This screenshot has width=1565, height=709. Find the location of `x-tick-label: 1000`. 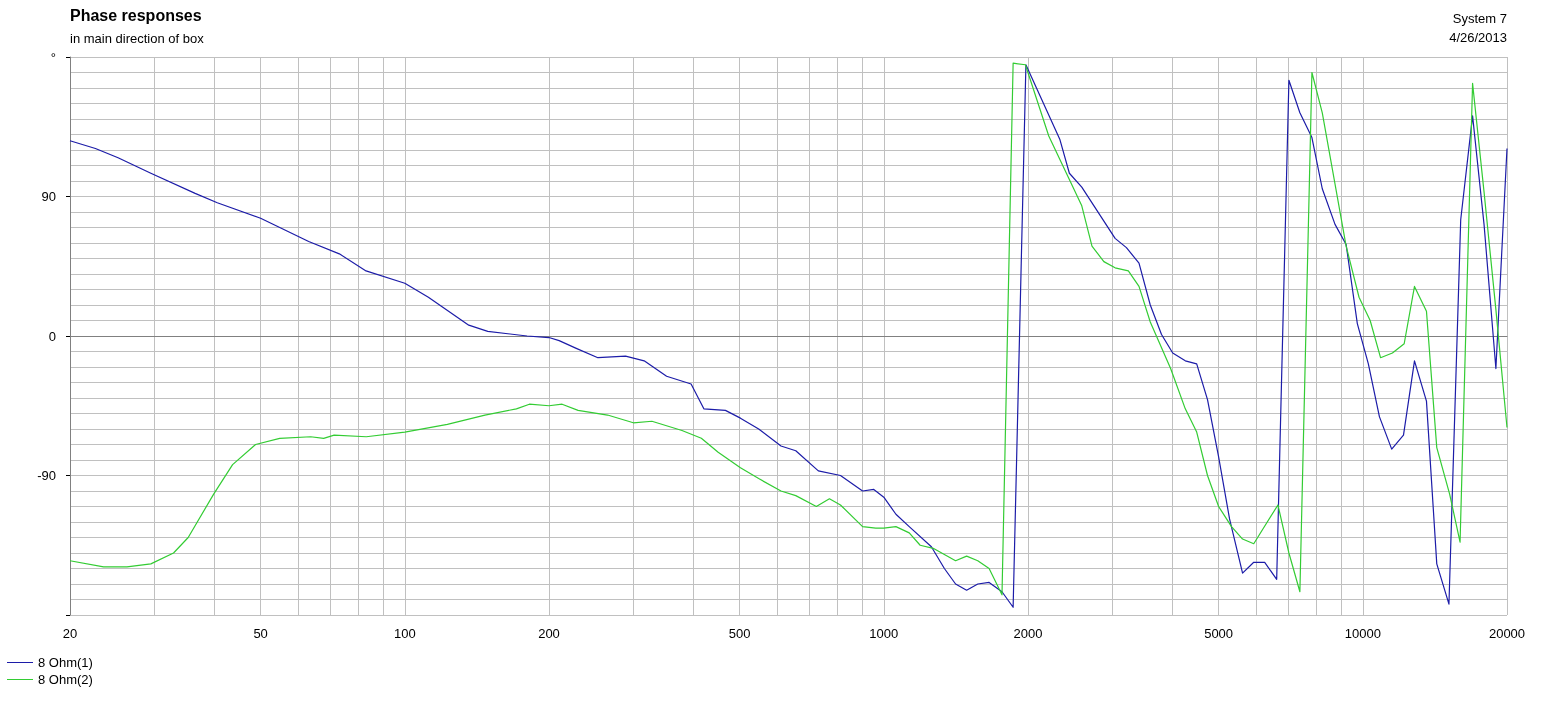

x-tick-label: 1000 is located at coordinates (884, 633).